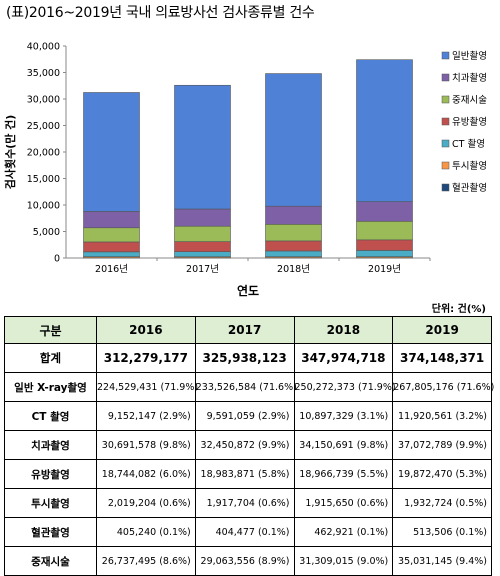 This screenshot has width=500, height=576. What do you see at coordinates (343, 445) in the screenshot?
I see `table-cell: 34,150,691 (9.8%)` at bounding box center [343, 445].